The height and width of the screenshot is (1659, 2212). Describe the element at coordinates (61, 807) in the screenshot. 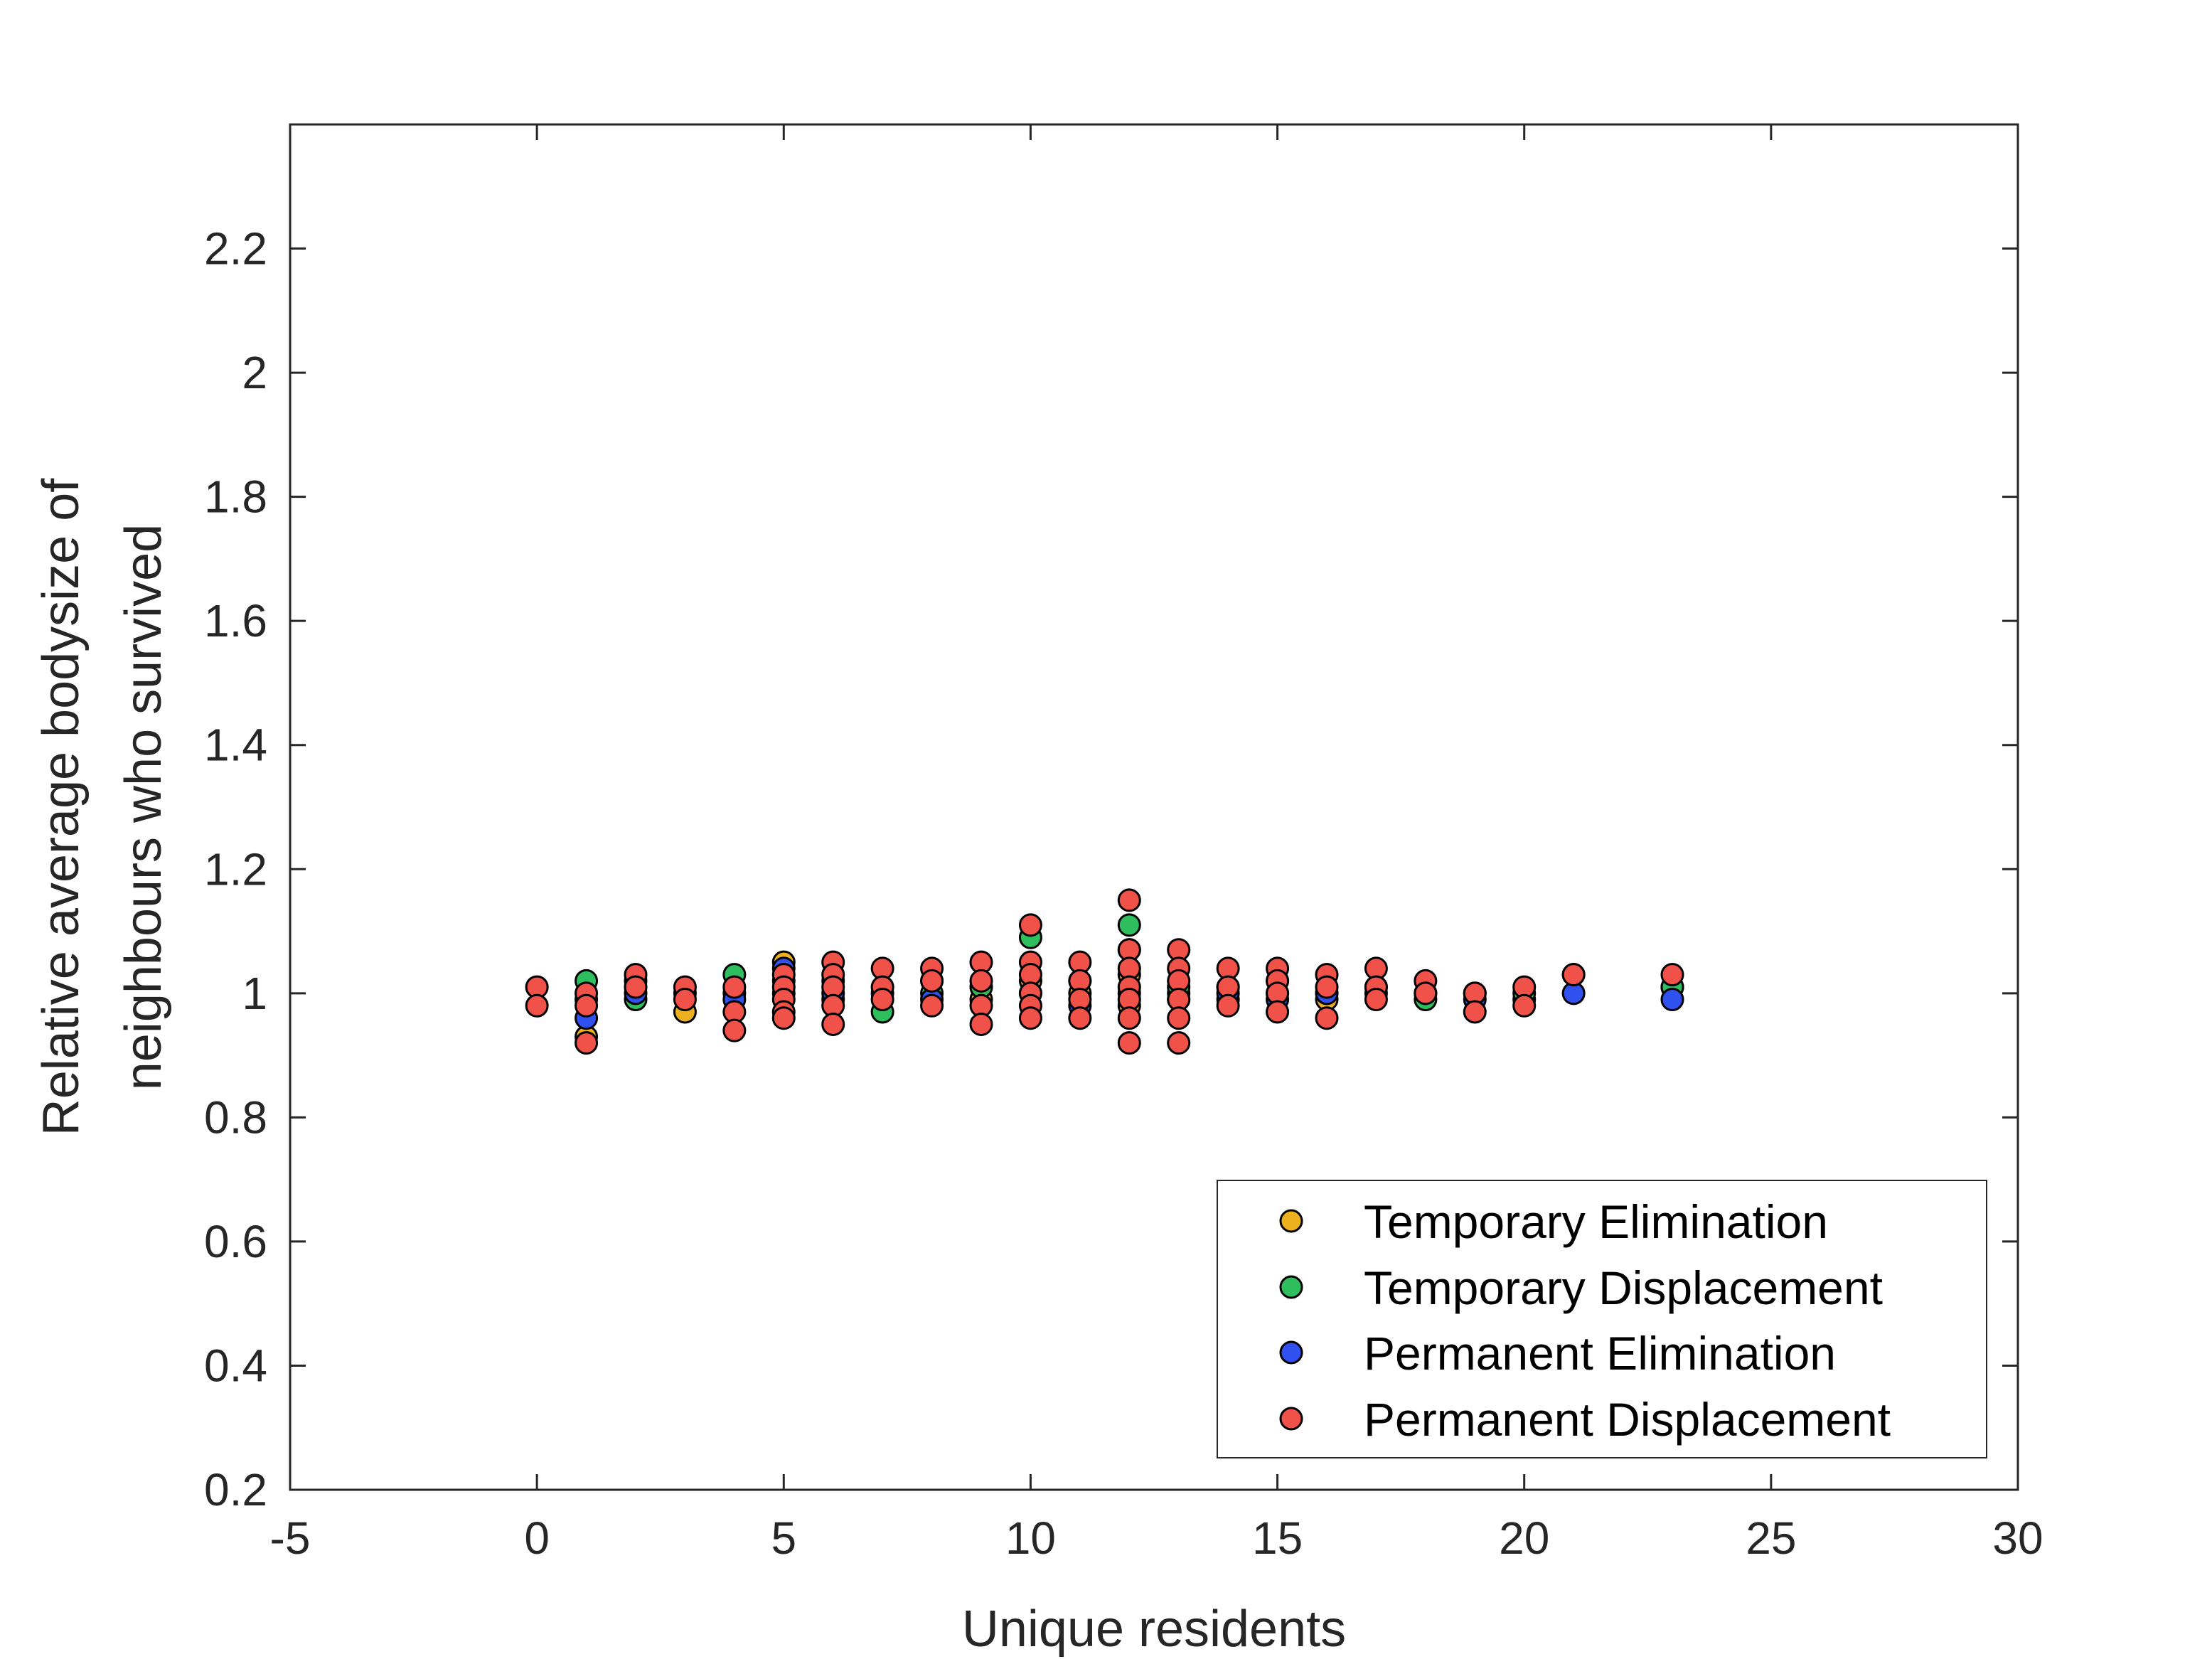

I see `y-axis-title-line-1: Relative average bodysize of` at that location.